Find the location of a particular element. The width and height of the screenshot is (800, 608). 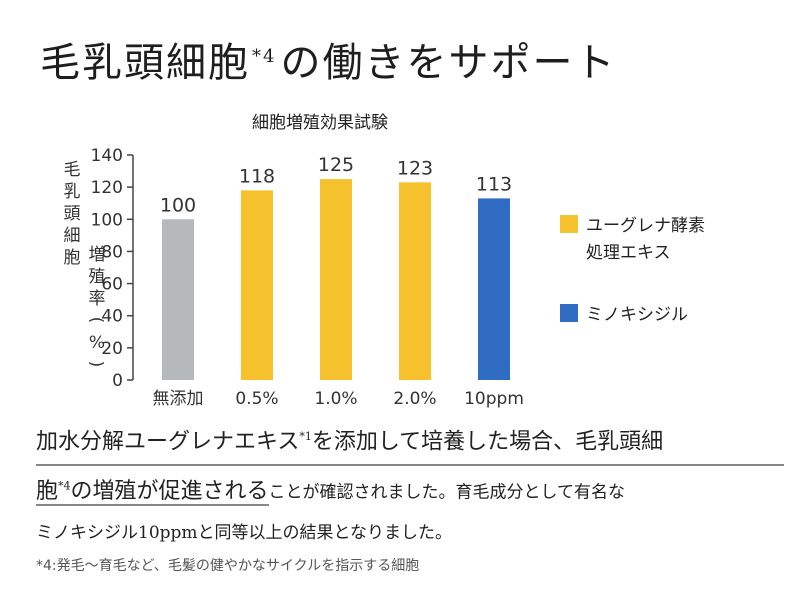

y-axis-label-char: 胞 is located at coordinates (72, 258).